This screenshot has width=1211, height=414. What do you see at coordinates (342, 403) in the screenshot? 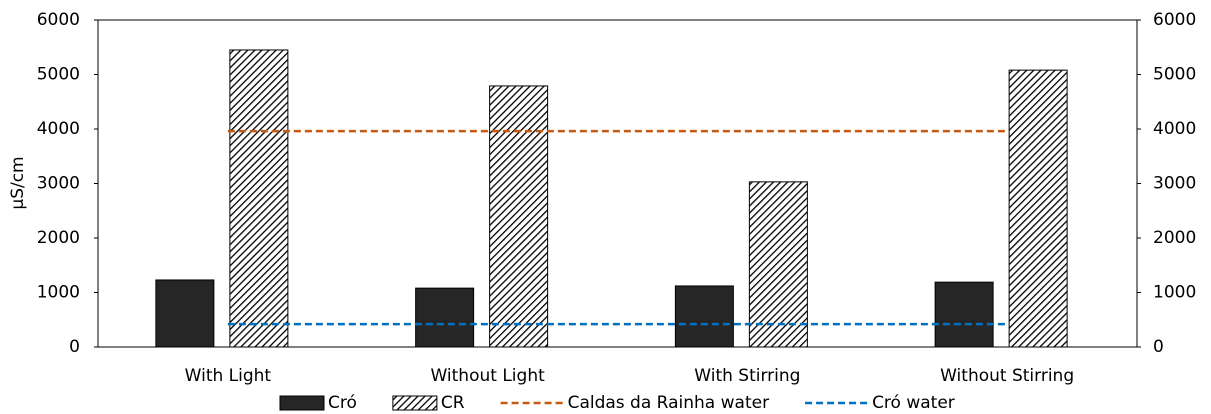
I see `legend-label: Cró` at bounding box center [342, 403].